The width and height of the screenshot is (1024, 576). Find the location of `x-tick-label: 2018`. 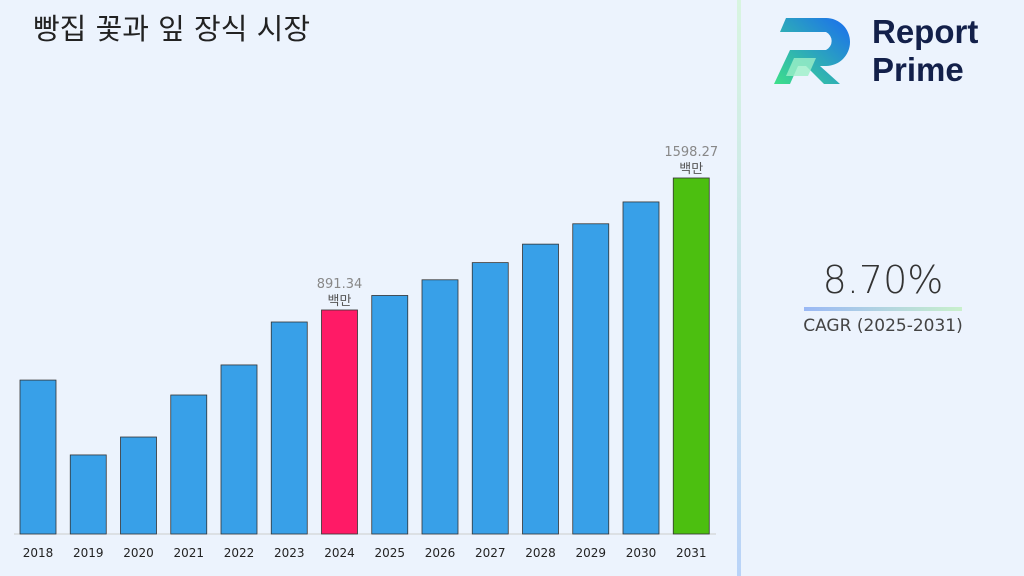

x-tick-label: 2018 is located at coordinates (38, 553).